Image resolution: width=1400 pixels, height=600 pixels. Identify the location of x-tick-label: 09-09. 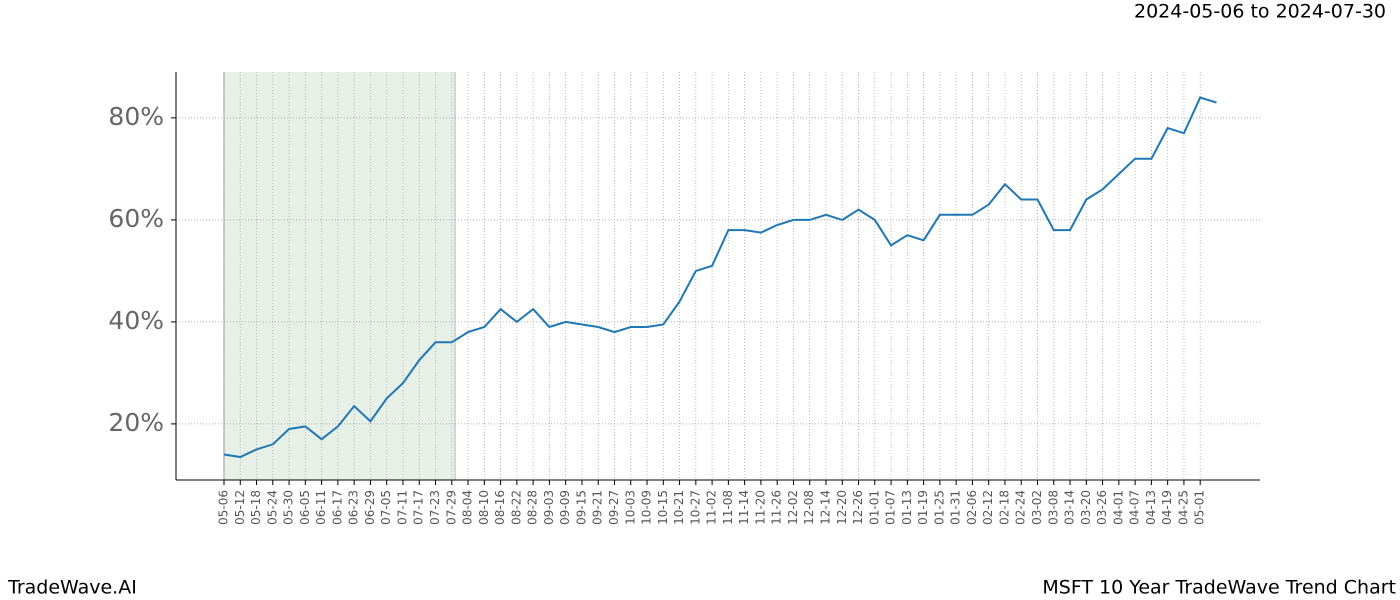
(565, 507).